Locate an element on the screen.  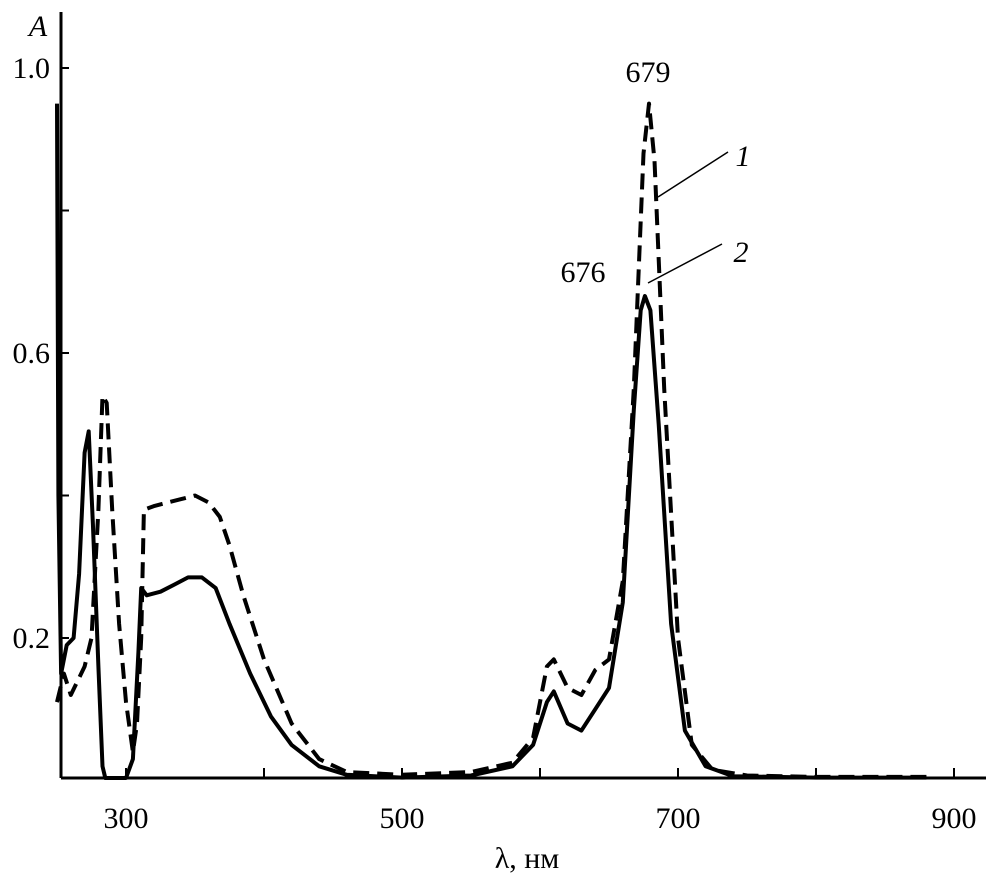
y-axis-label: A is located at coordinates (37, 26).